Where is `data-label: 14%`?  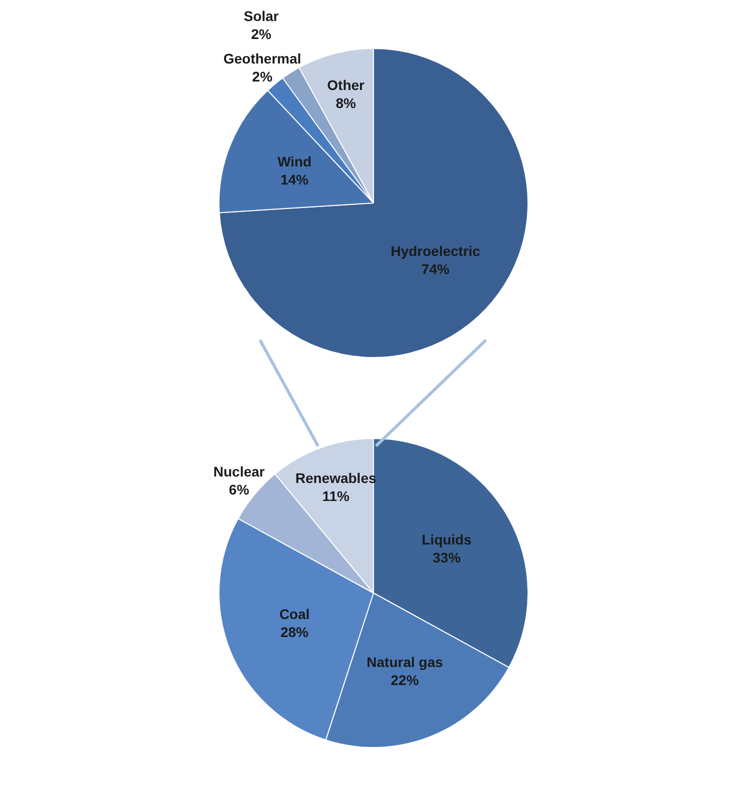 data-label: 14% is located at coordinates (295, 180).